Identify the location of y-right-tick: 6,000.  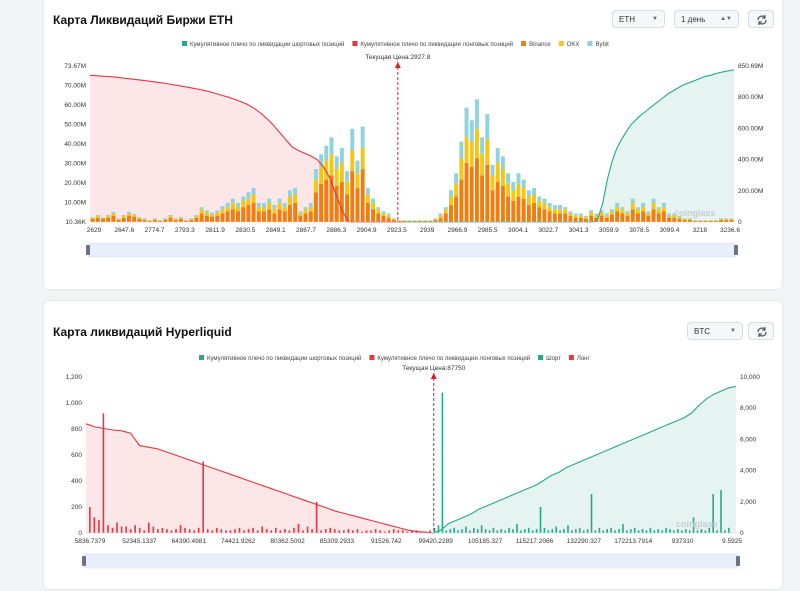
(748, 439).